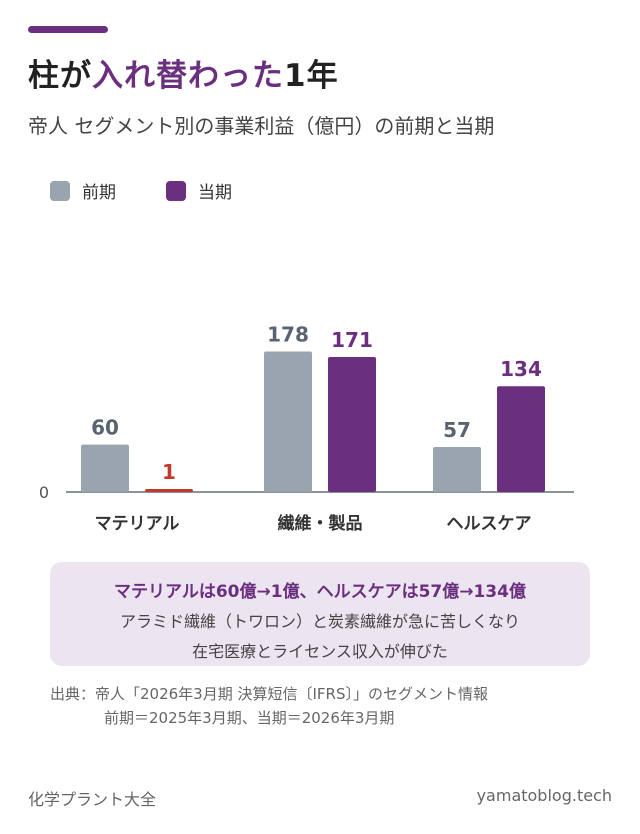 This screenshot has height=834, width=640. Describe the element at coordinates (320, 523) in the screenshot. I see `x-tick-label: 繊維・製品` at that location.